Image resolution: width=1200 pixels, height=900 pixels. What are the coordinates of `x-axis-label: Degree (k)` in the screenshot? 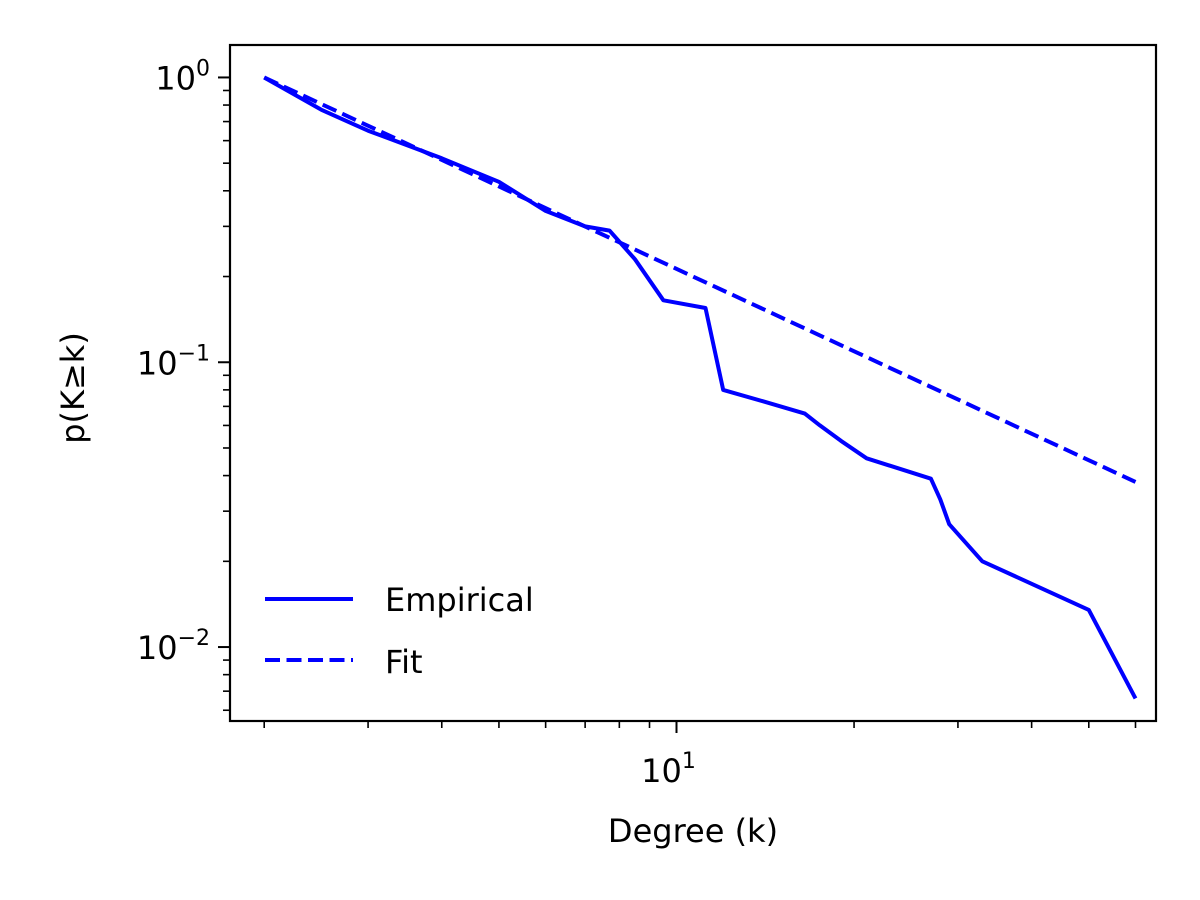 It's located at (693, 831).